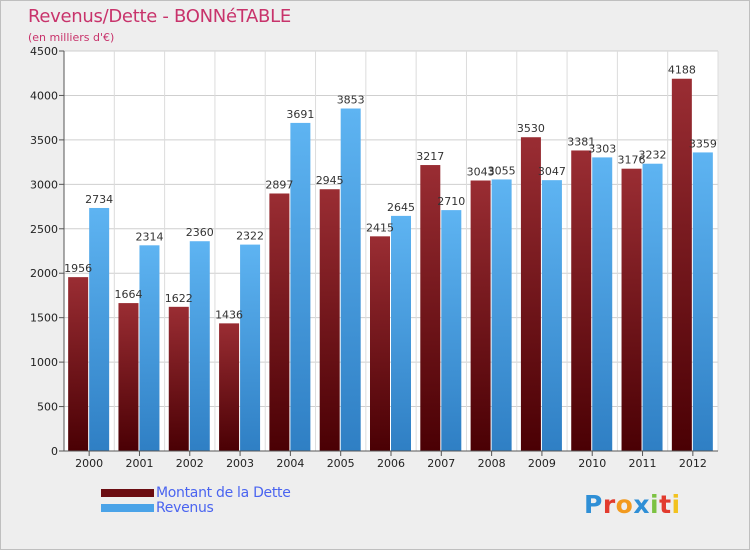 Image resolution: width=750 pixels, height=550 pixels. Describe the element at coordinates (351, 100) in the screenshot. I see `data-label-revenue: 3853` at that location.